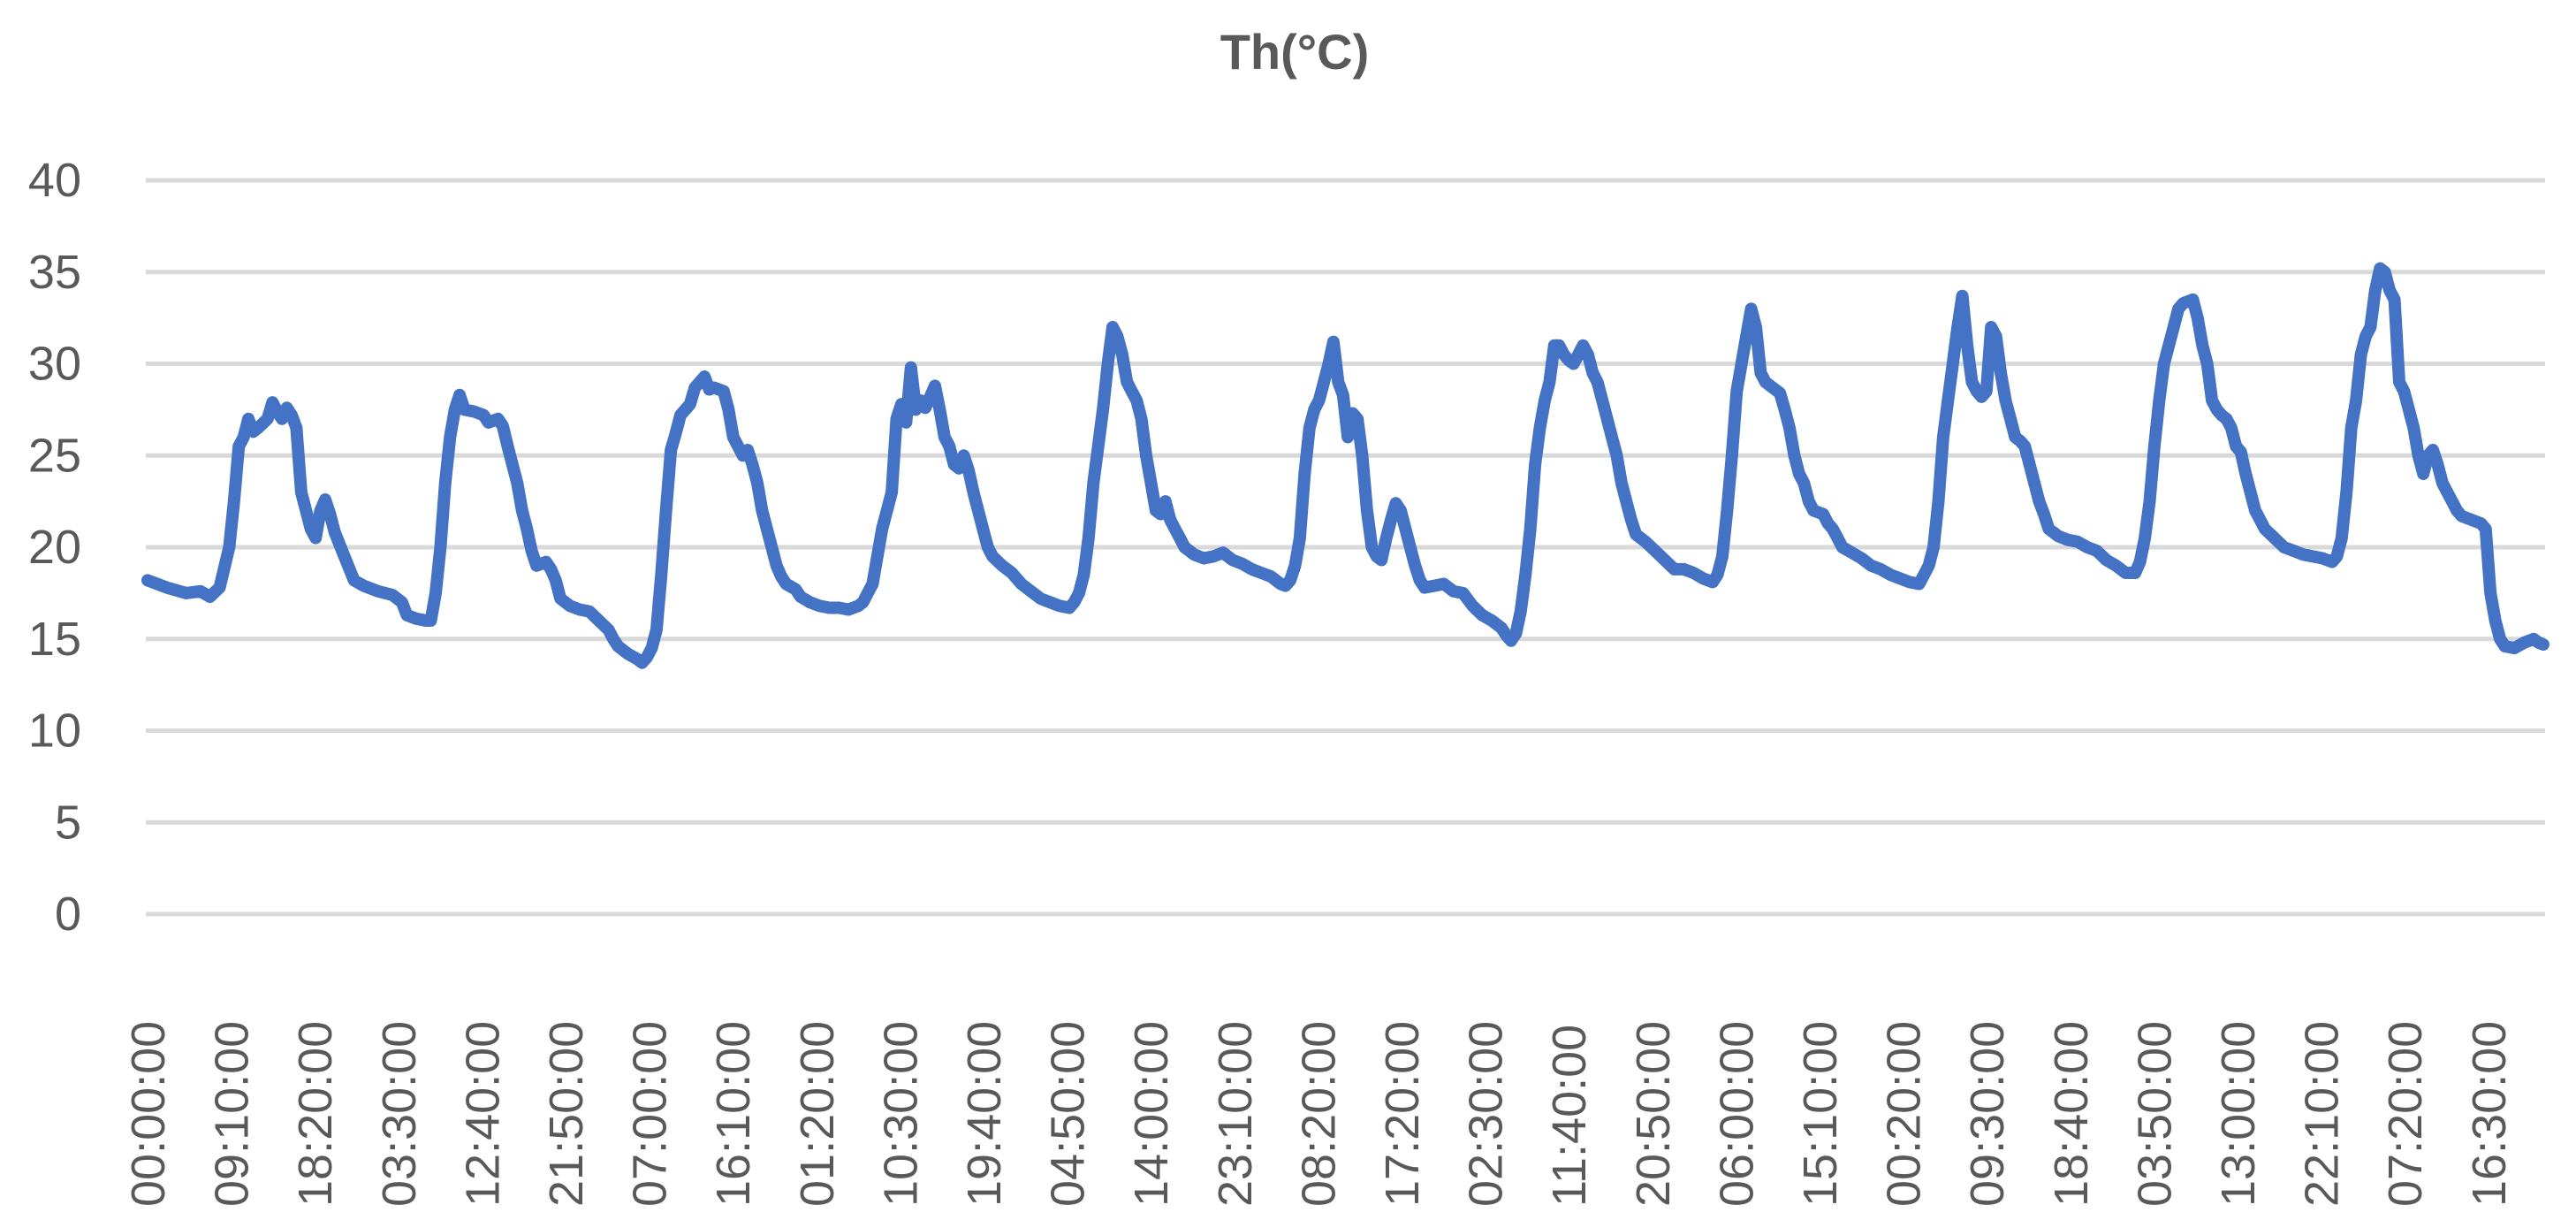  What do you see at coordinates (483, 1114) in the screenshot?
I see `x-tick-label: 12:40:00` at bounding box center [483, 1114].